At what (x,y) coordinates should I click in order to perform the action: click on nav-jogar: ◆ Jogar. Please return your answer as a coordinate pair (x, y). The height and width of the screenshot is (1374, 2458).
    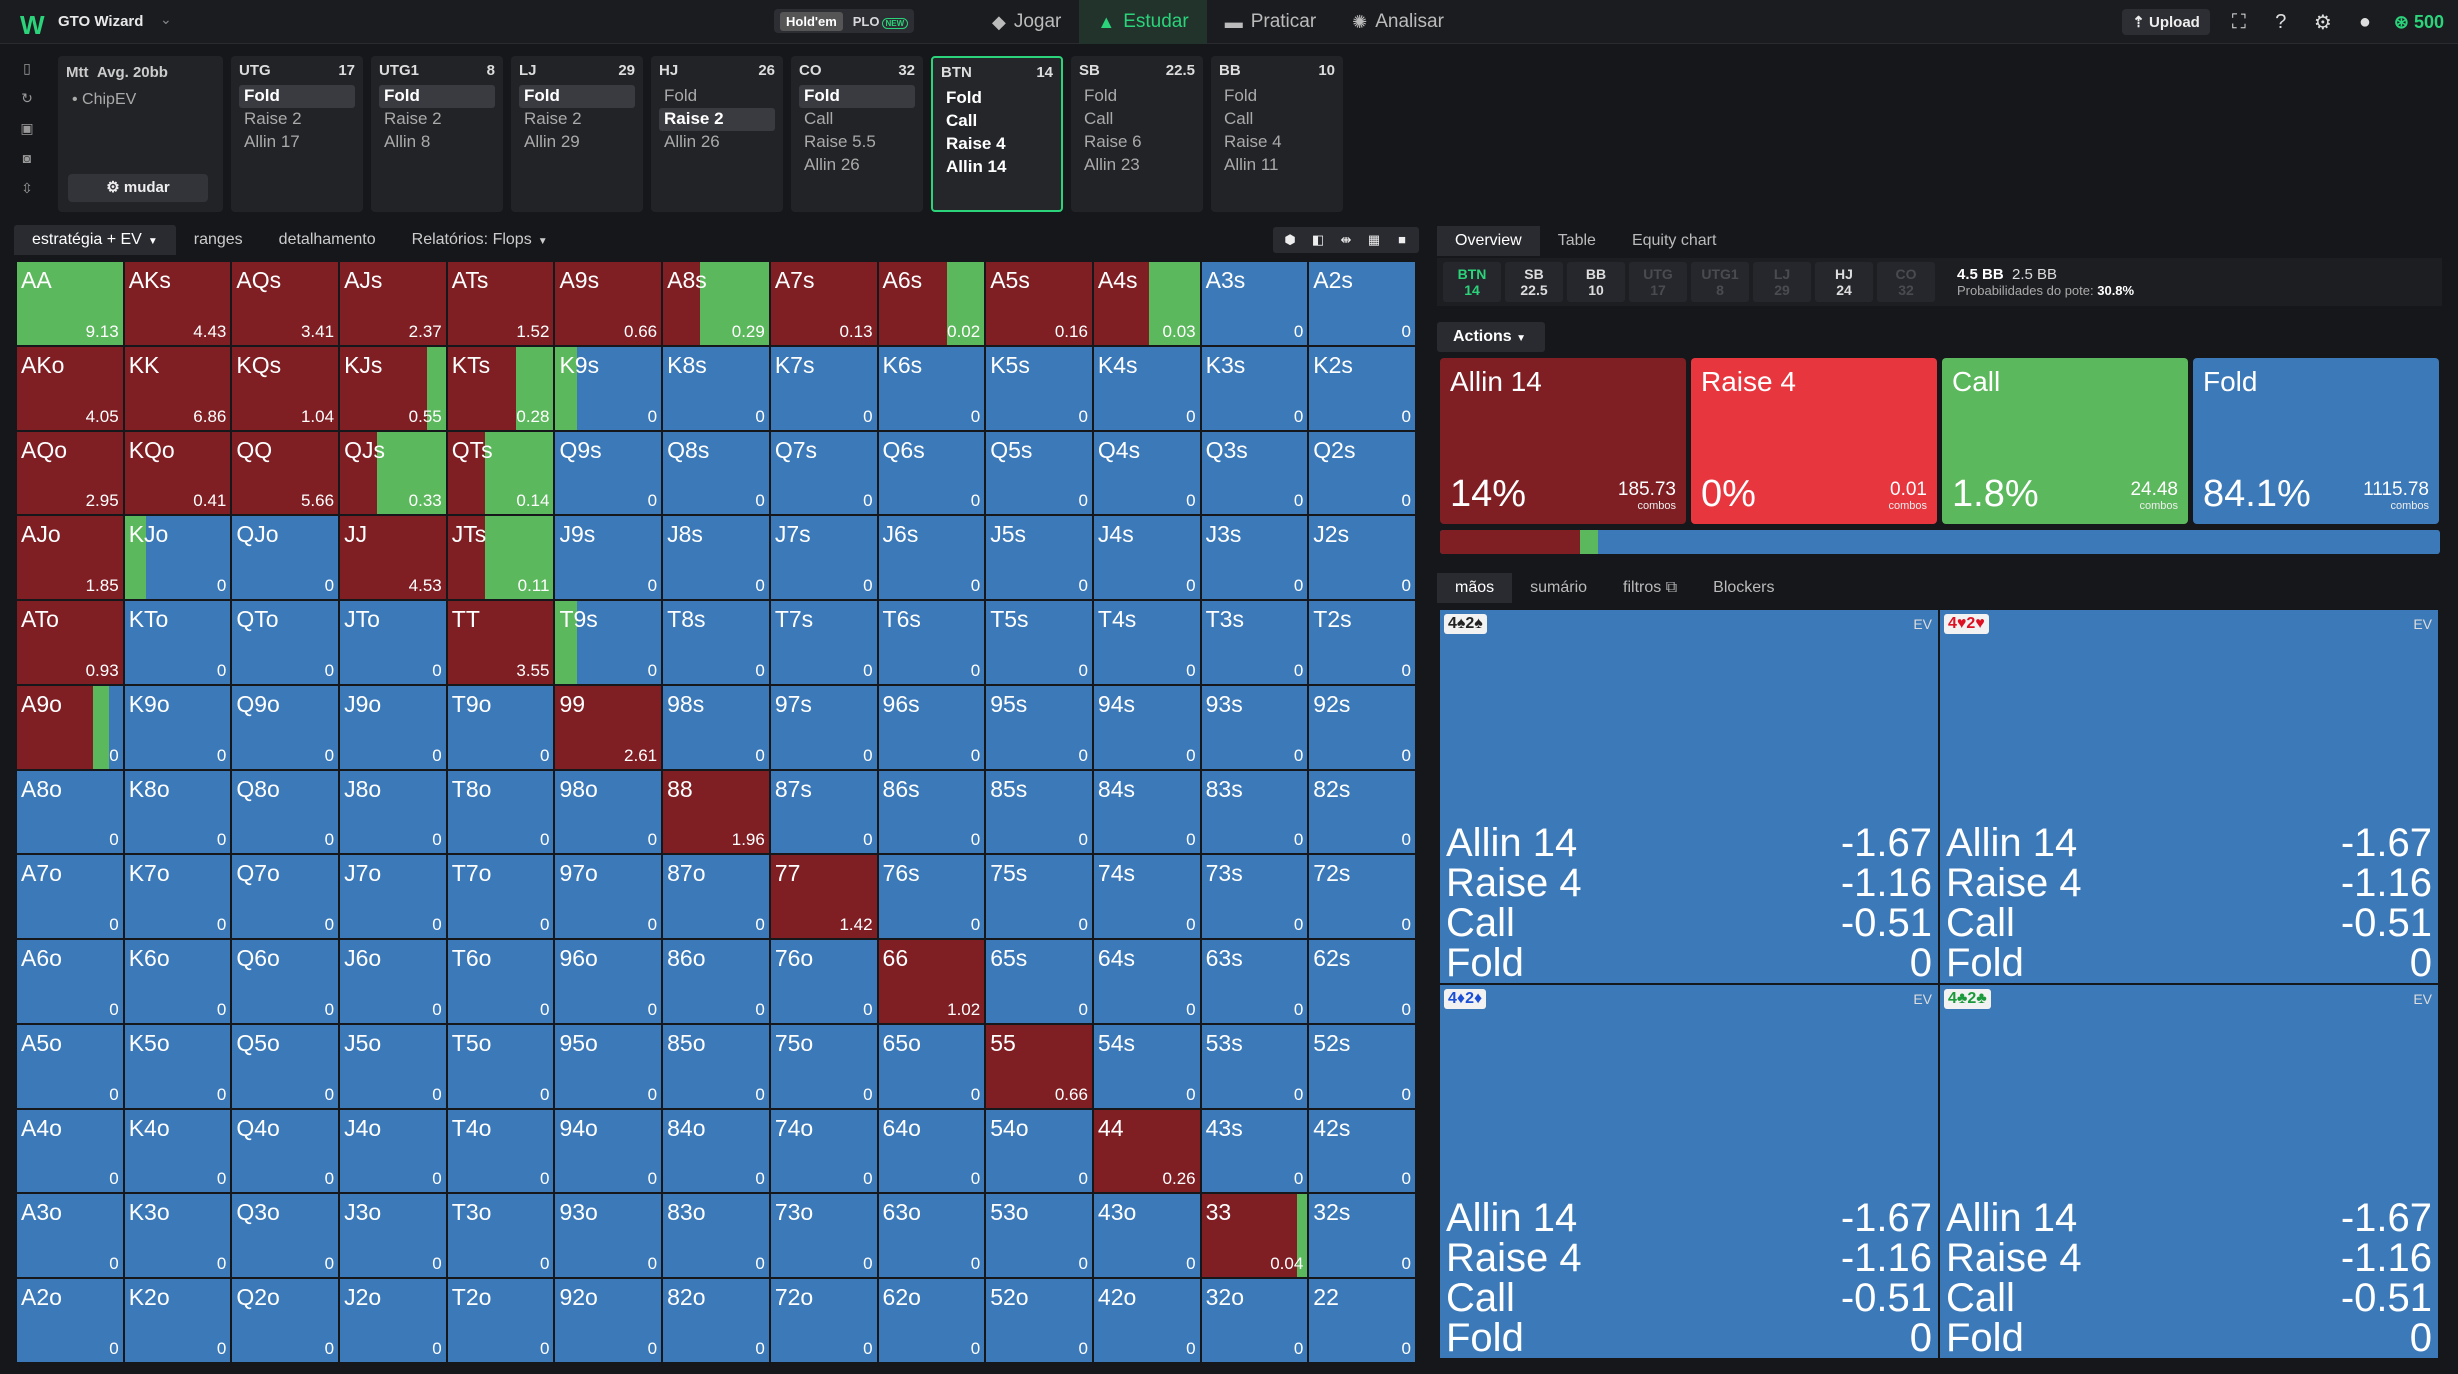
    Looking at the image, I should click on (1026, 22).